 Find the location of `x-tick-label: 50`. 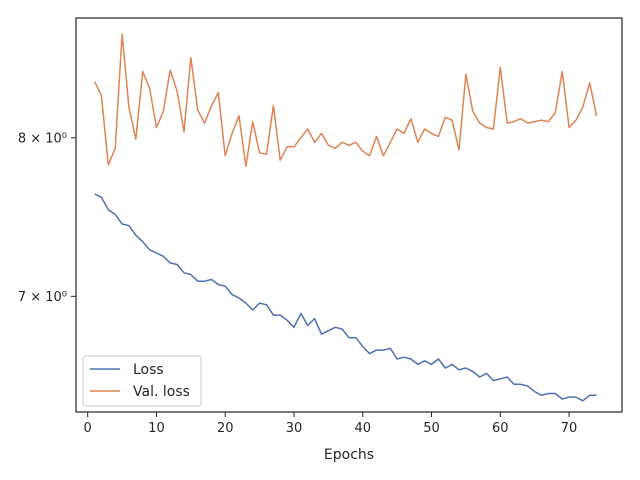

x-tick-label: 50 is located at coordinates (431, 428).